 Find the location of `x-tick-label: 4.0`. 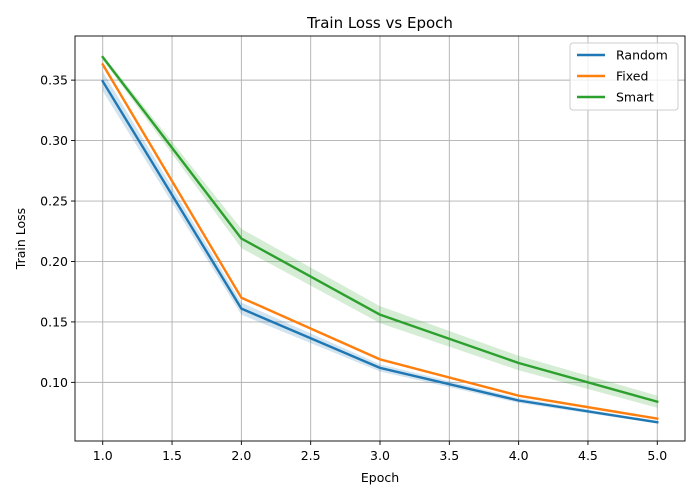

x-tick-label: 4.0 is located at coordinates (519, 455).